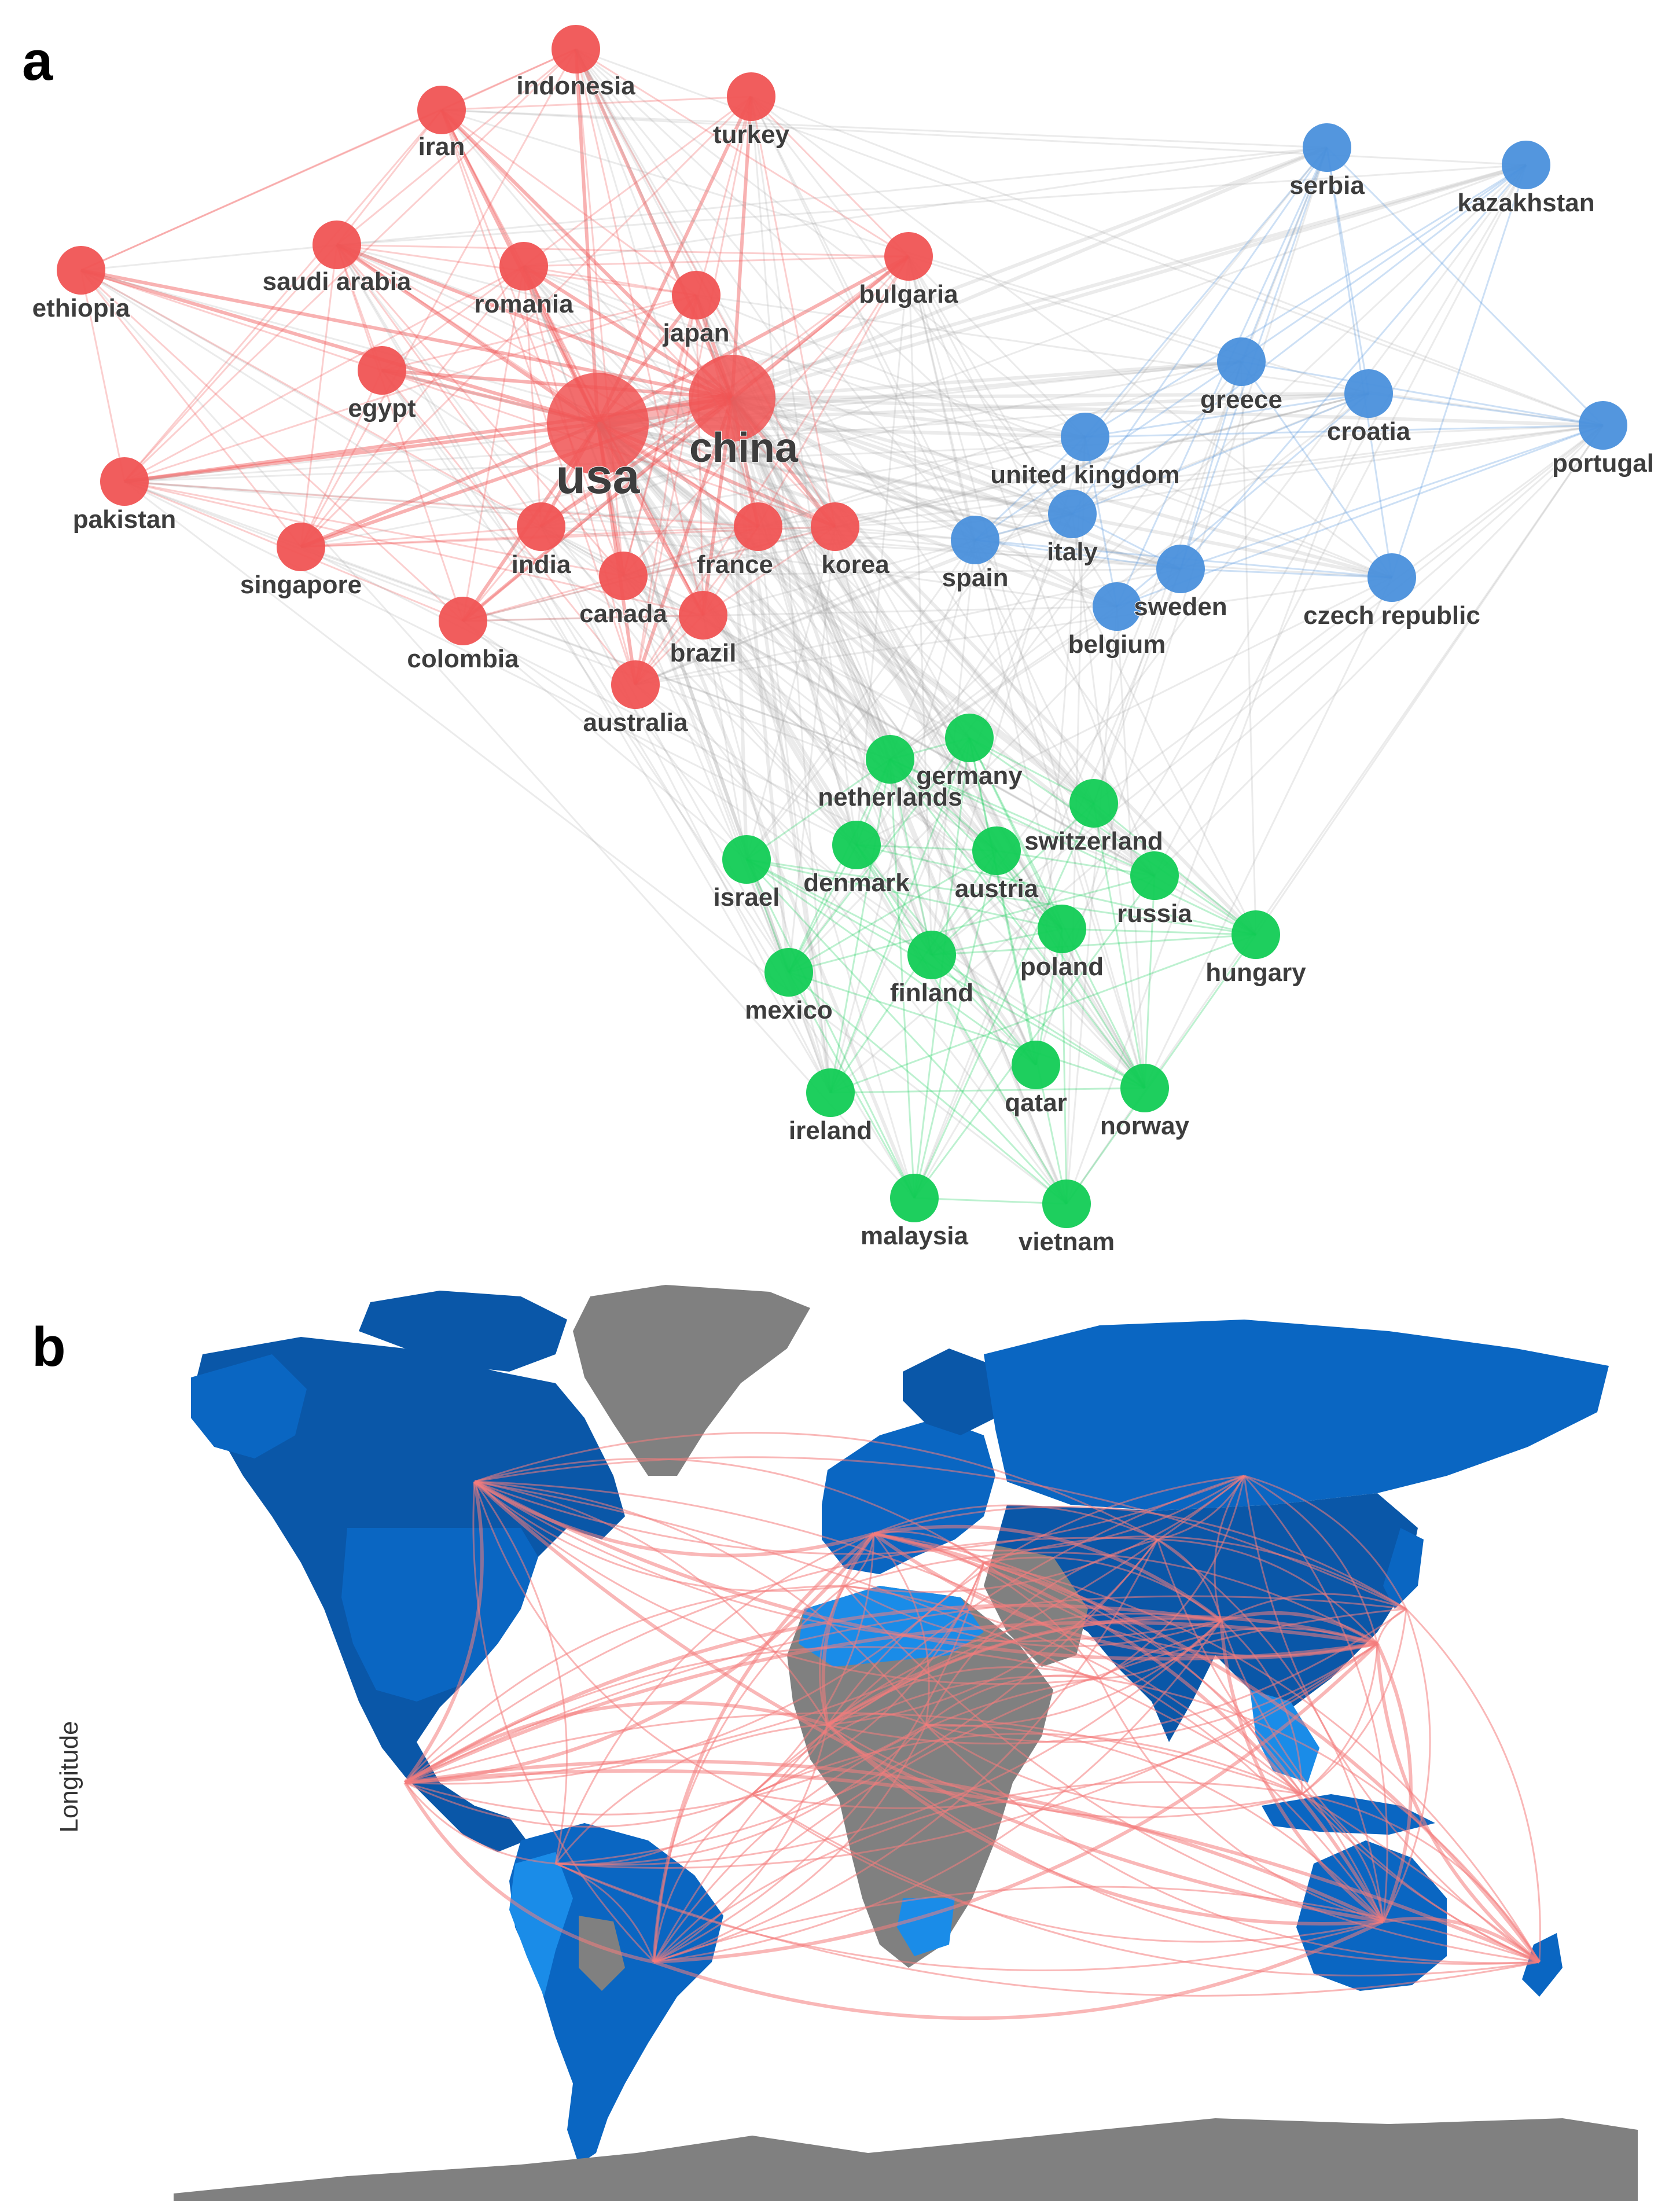 The height and width of the screenshot is (2201, 1680). I want to click on edge-serbia-malaysia, so click(1120, 673).